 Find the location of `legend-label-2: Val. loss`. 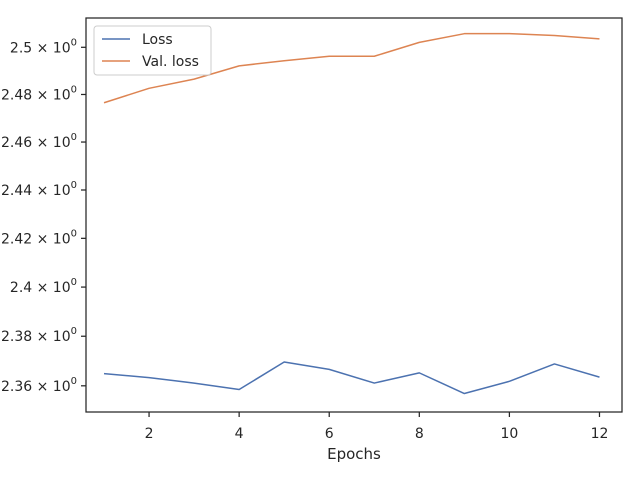

legend-label-2: Val. loss is located at coordinates (170, 62).